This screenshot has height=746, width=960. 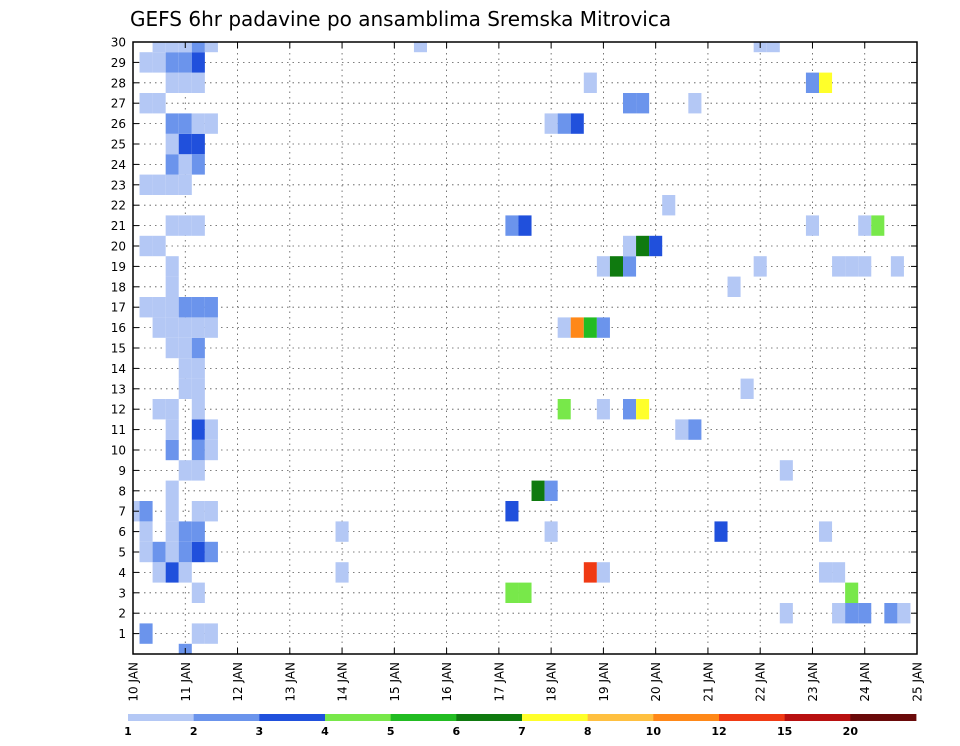 What do you see at coordinates (118, 308) in the screenshot?
I see `y-tick-label: 17` at bounding box center [118, 308].